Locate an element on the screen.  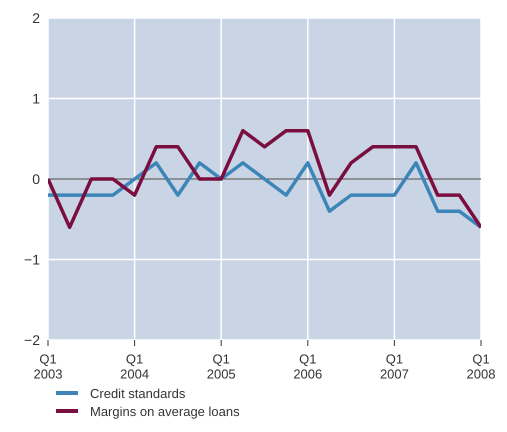
x-tick-label: Q1 2007 is located at coordinates (394, 367).